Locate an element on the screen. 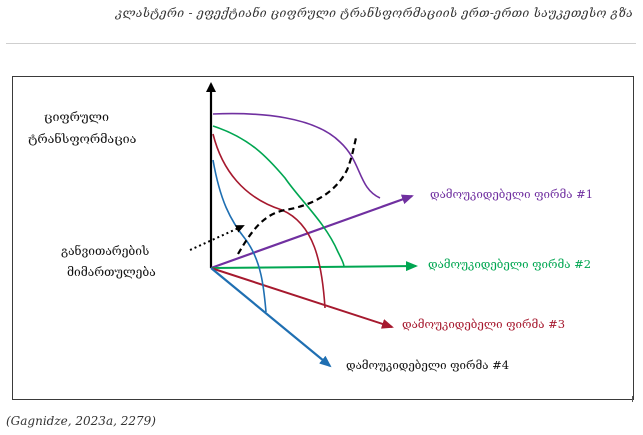  firm-2-label: დამოუკიდებელი ფირმა #2 is located at coordinates (509, 264).